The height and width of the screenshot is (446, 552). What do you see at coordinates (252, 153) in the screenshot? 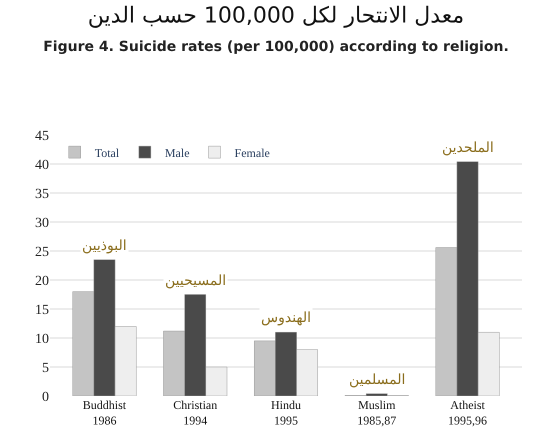
I see `legend-label: Female` at bounding box center [252, 153].